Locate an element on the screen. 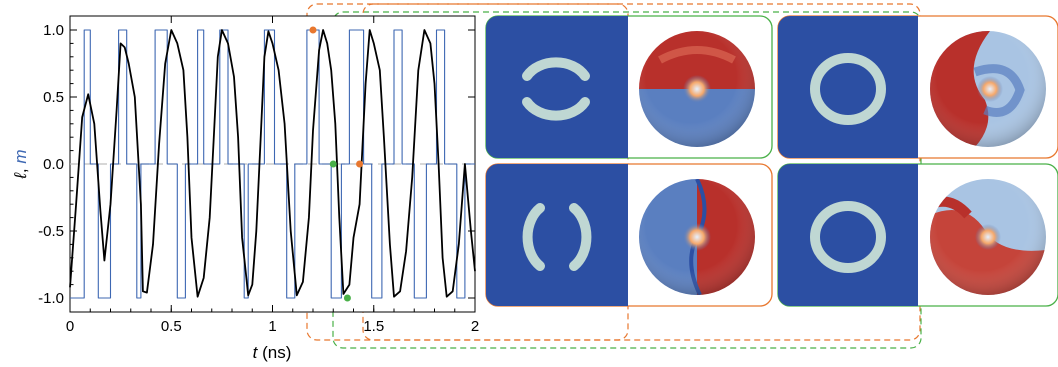  x-tick-label: 0.5 is located at coordinates (171, 326).